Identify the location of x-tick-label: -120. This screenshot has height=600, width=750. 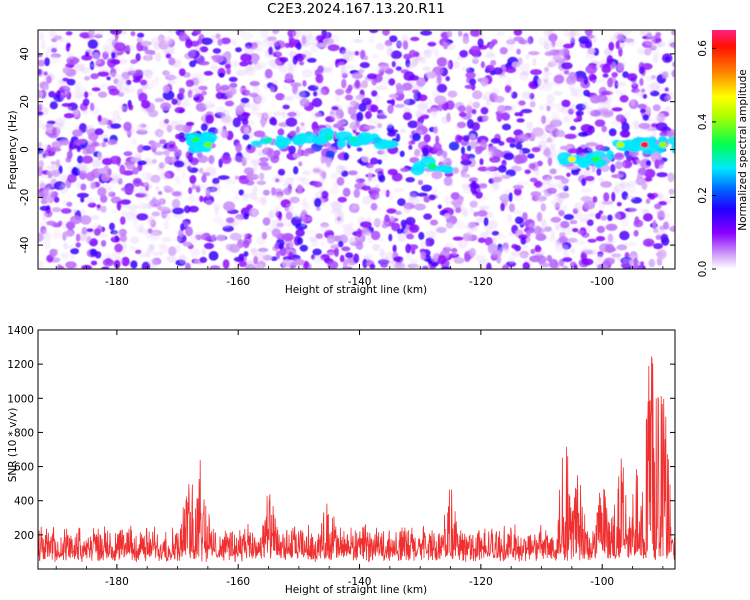
(481, 582).